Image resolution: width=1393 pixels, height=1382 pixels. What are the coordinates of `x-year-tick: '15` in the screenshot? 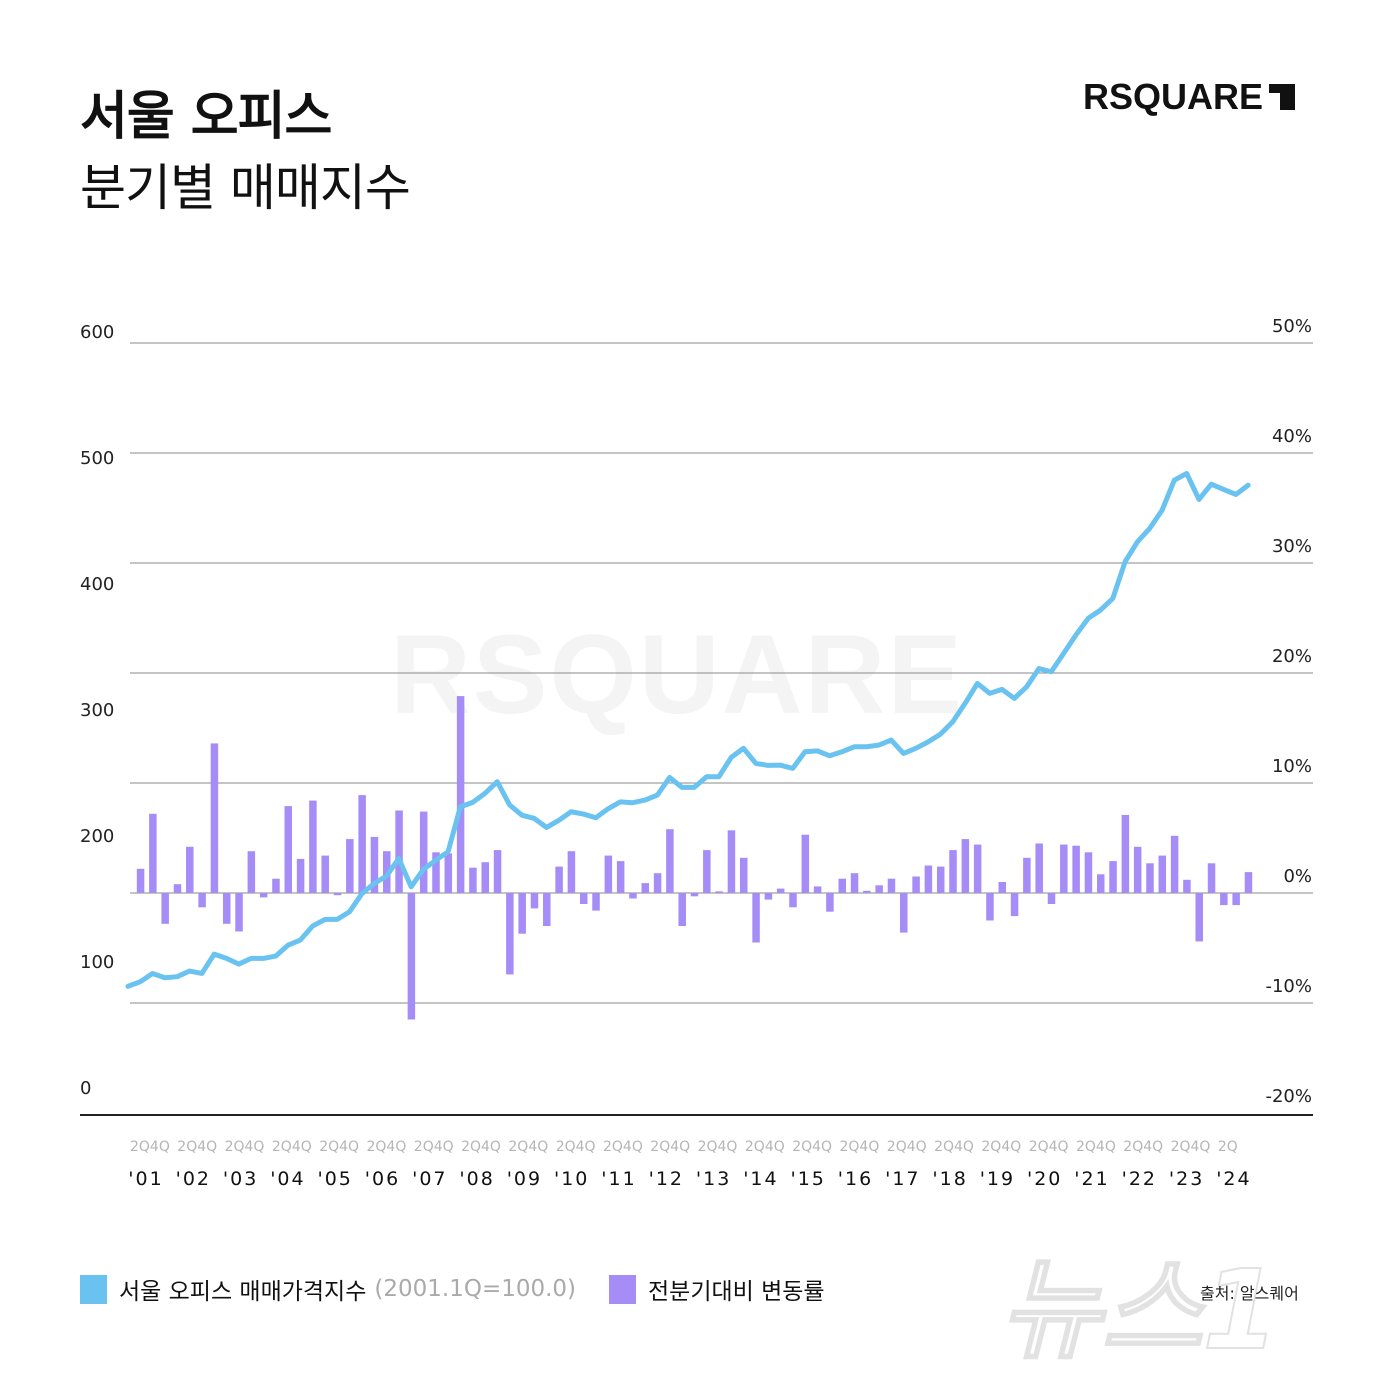 It's located at (807, 1179).